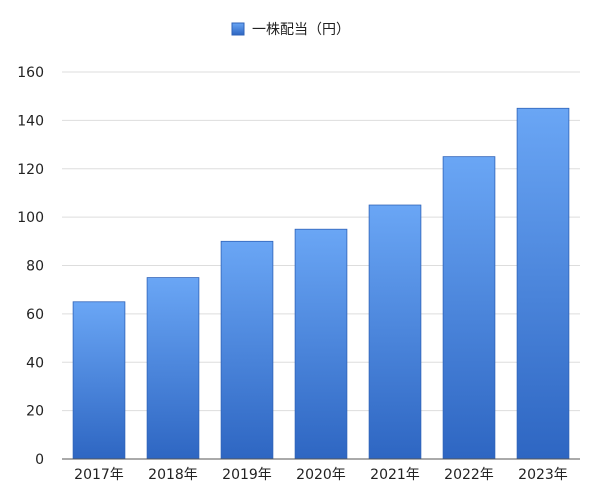  Describe the element at coordinates (543, 475) in the screenshot. I see `x-tick-label: 2023年` at that location.